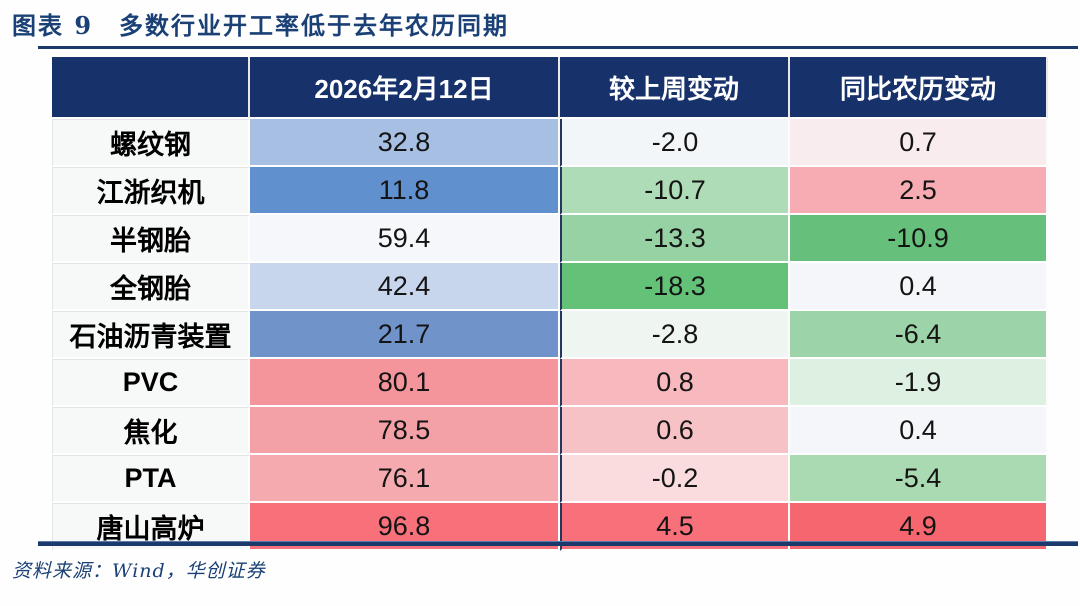  What do you see at coordinates (919, 143) in the screenshot?
I see `cell-value: 0.7` at bounding box center [919, 143].